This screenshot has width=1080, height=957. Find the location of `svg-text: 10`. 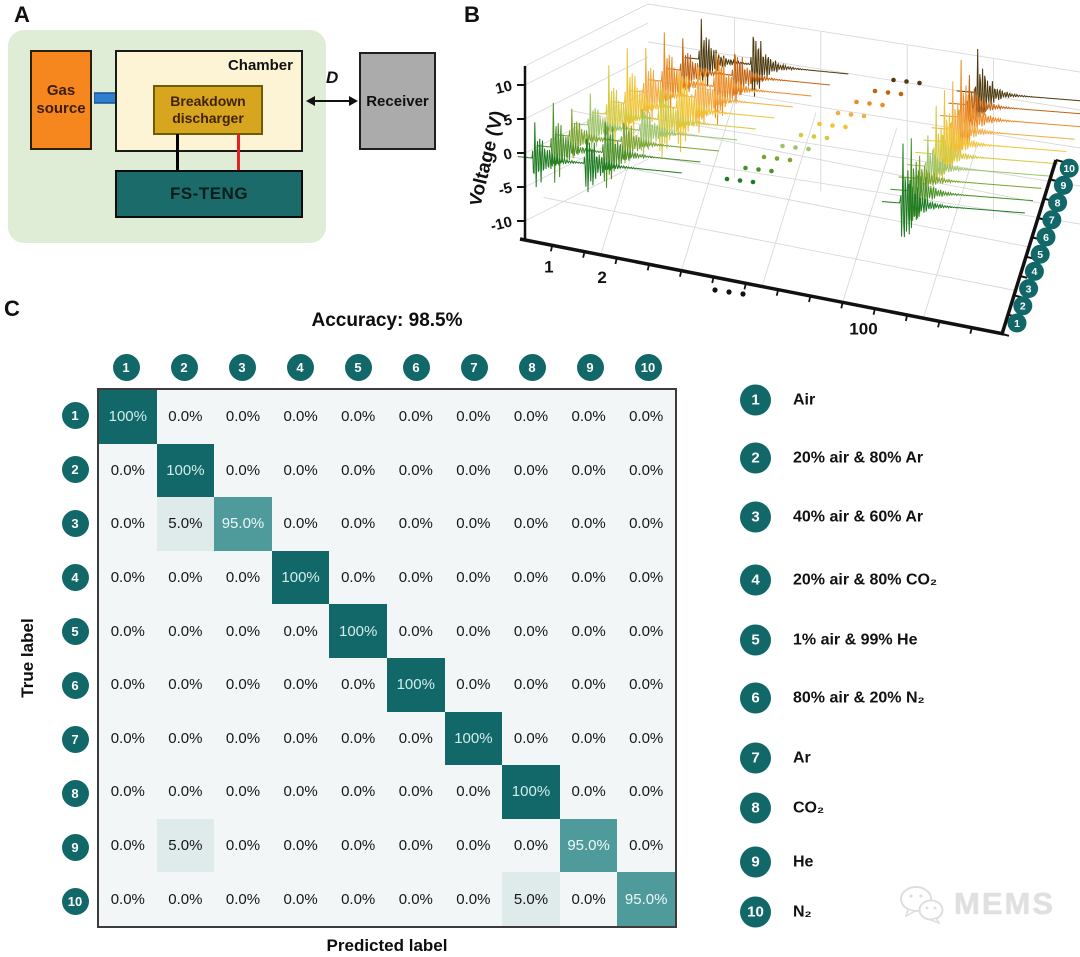

svg-text: 10 is located at coordinates (504, 87).